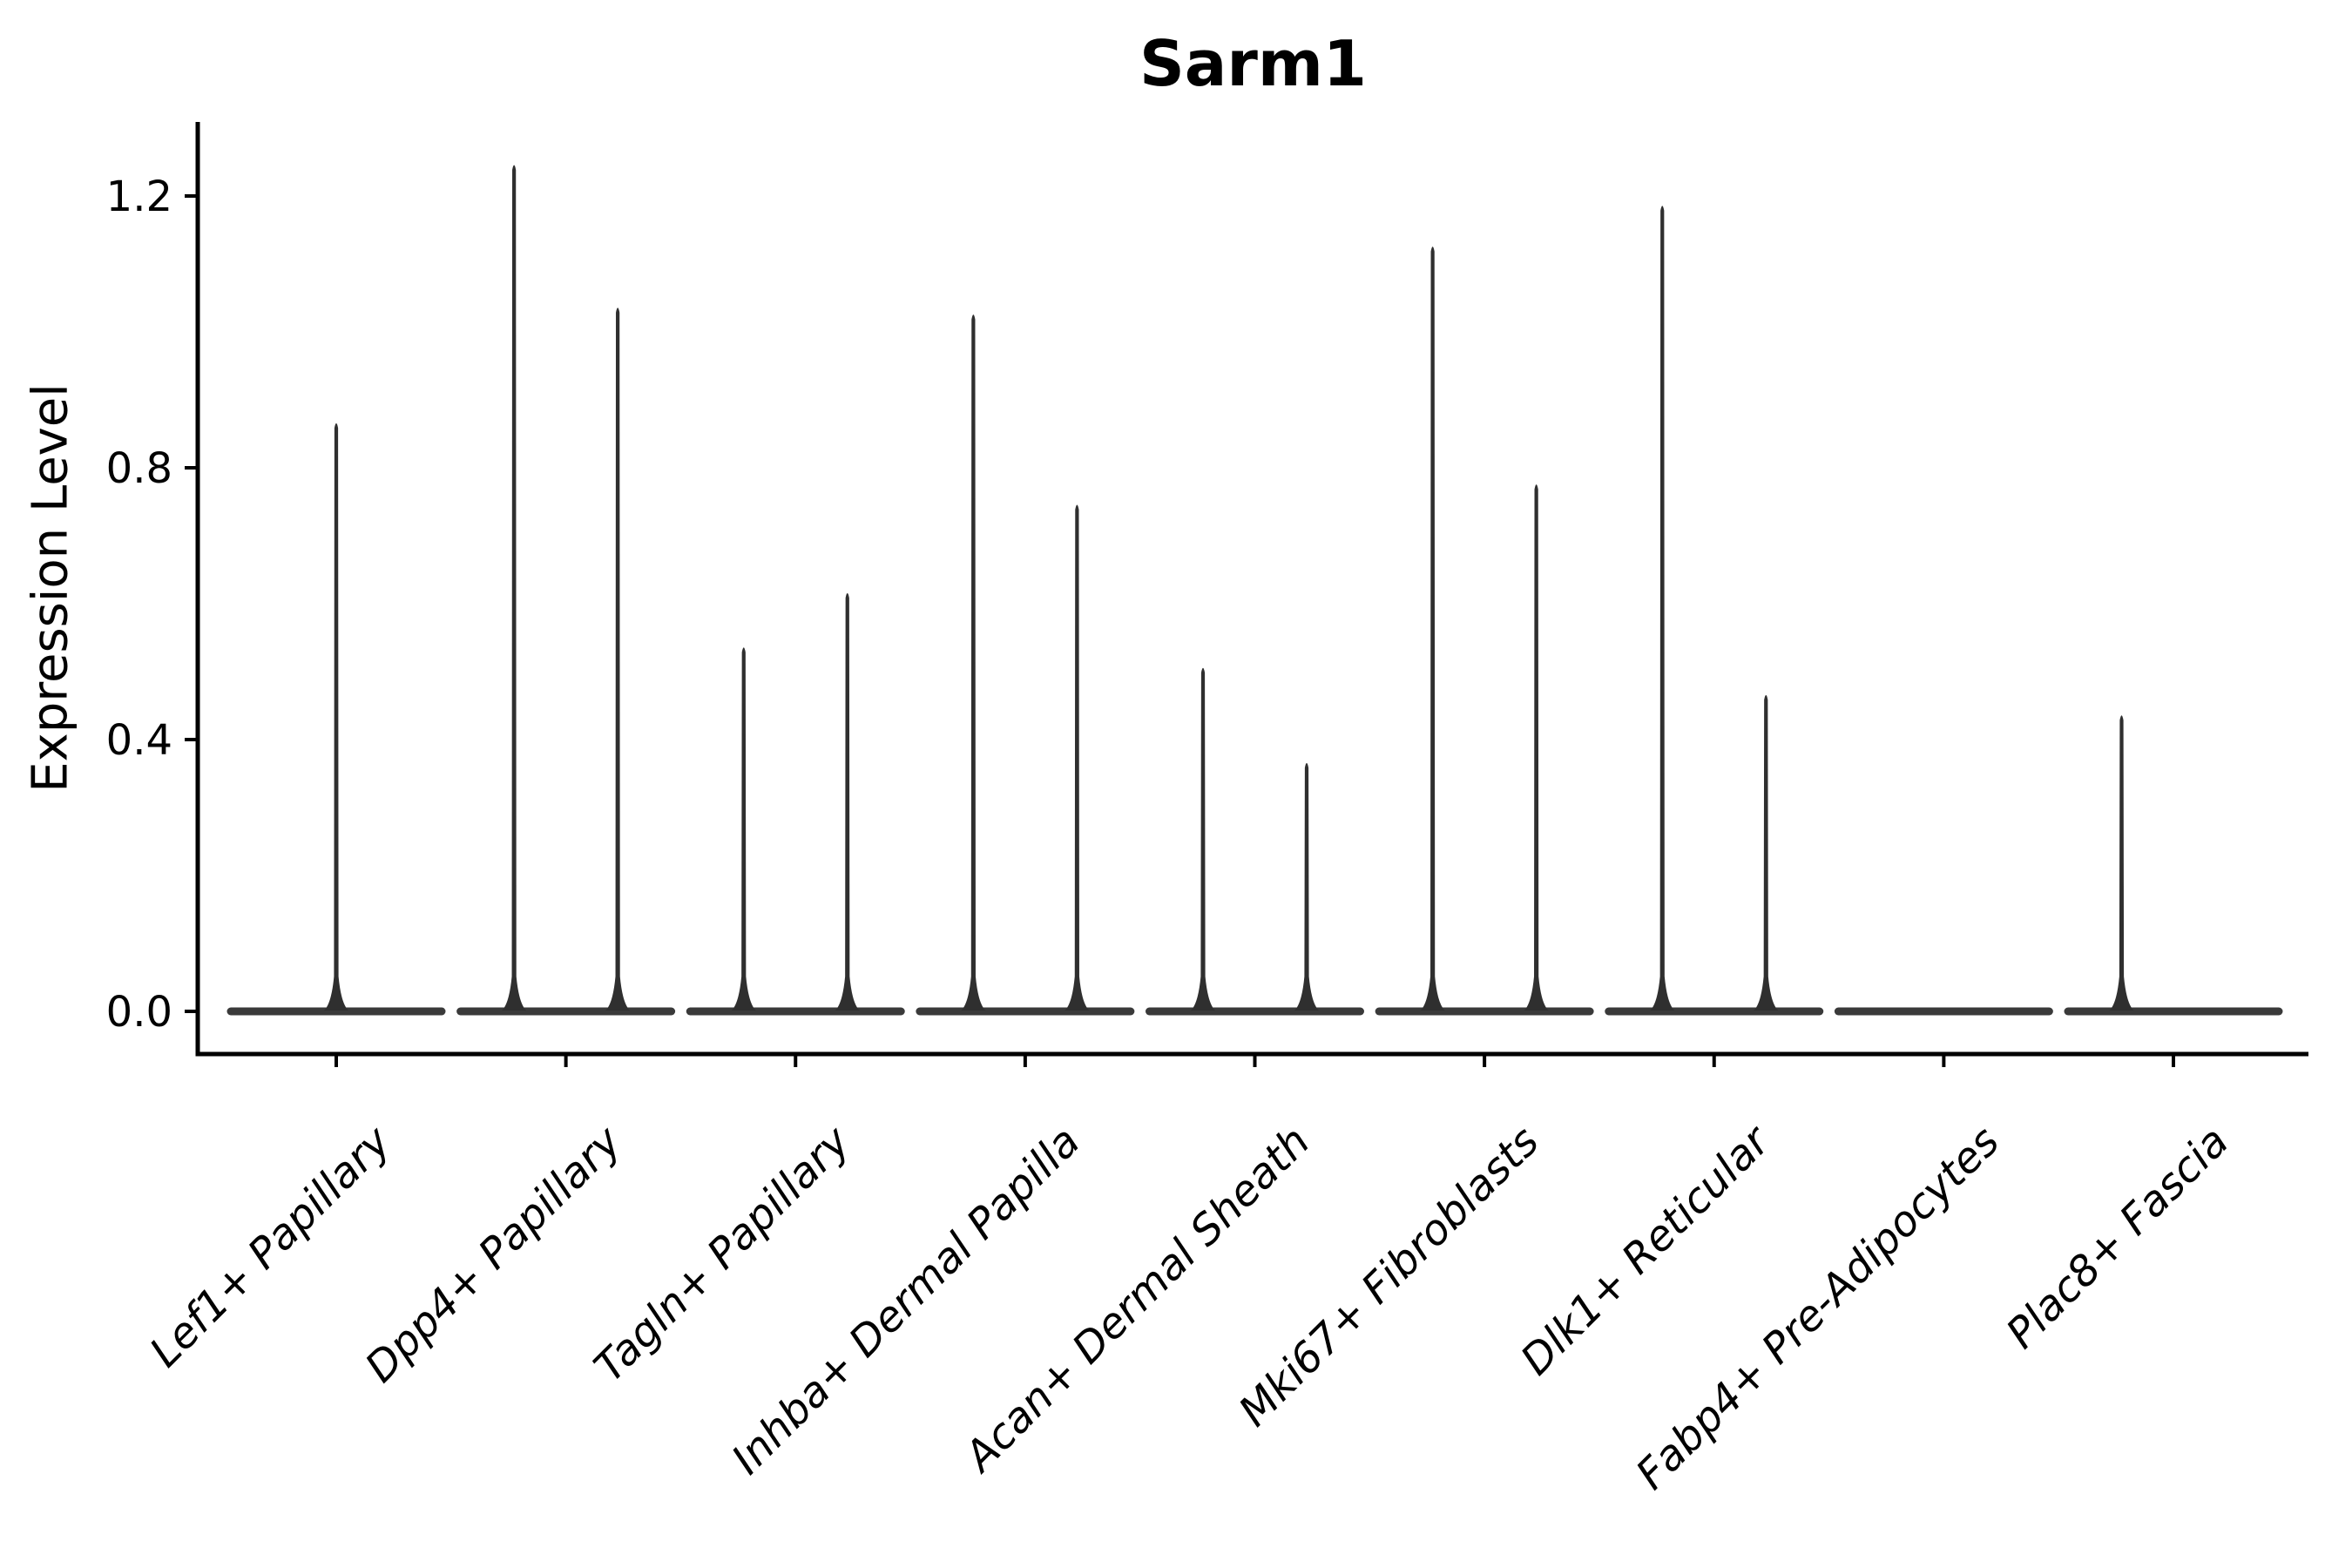  What do you see at coordinates (138, 196) in the screenshot?
I see `ytick-label-1.2: 1.2` at bounding box center [138, 196].